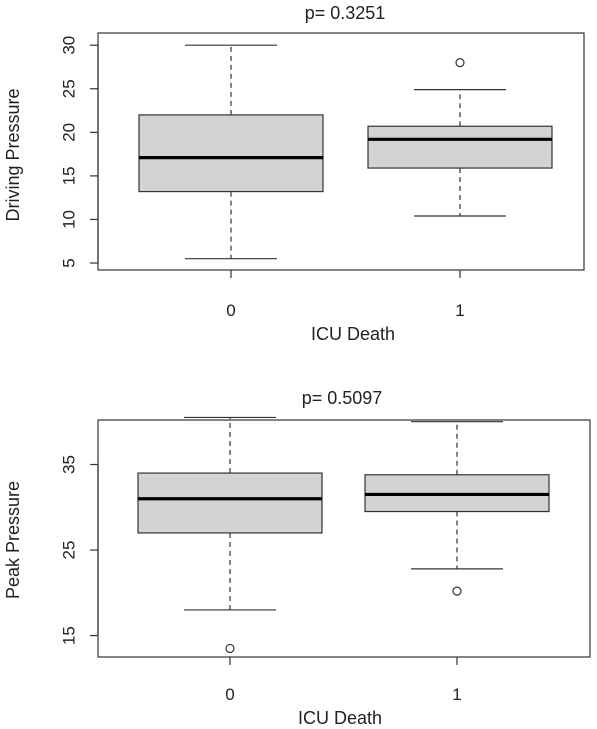 Image resolution: width=597 pixels, height=729 pixels. Describe the element at coordinates (68, 132) in the screenshot. I see `y-tick-label: 20` at that location.